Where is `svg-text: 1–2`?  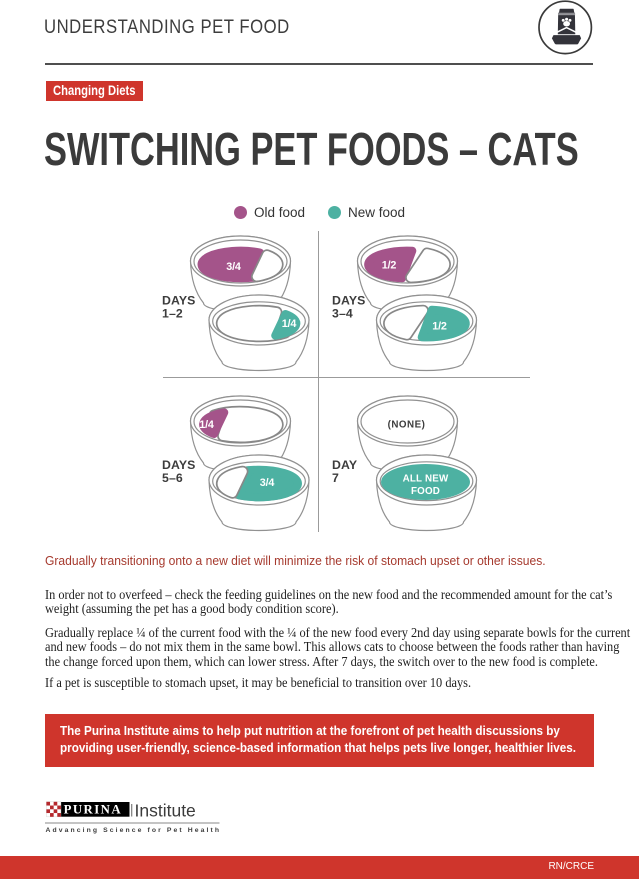
svg-text: 1–2 is located at coordinates (172, 314).